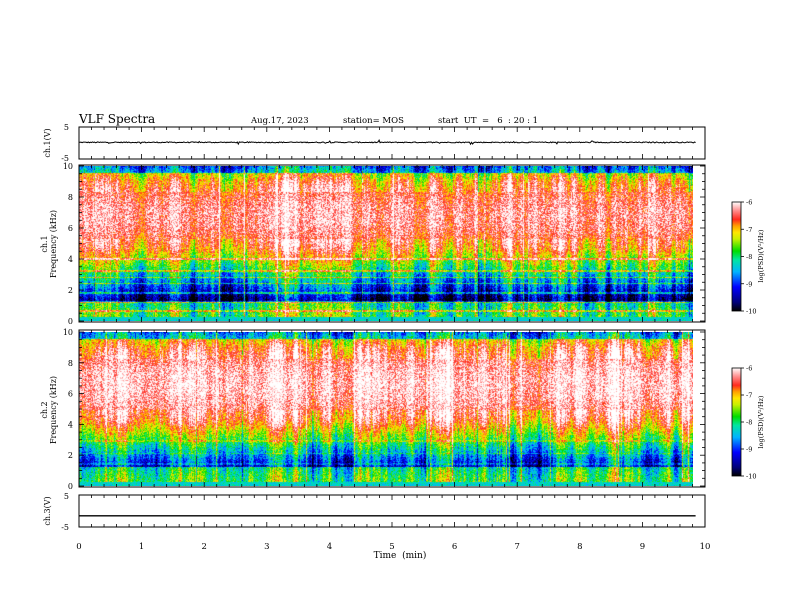  I want to click on time-tick-label: 1, so click(141, 547).